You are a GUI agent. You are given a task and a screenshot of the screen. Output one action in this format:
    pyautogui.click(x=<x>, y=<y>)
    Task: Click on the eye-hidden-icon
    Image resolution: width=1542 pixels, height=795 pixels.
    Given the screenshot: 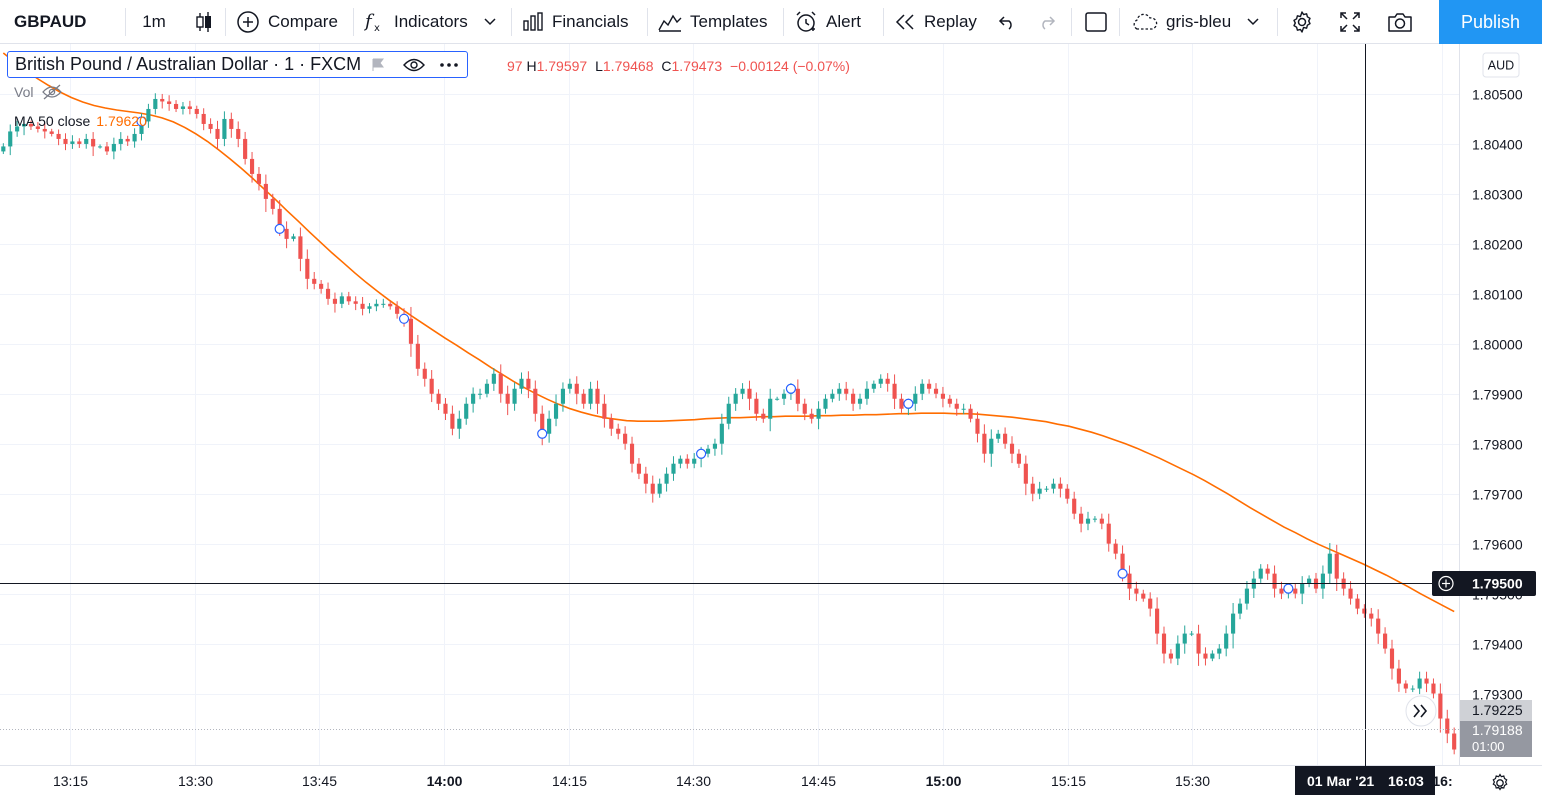 What is the action you would take?
    pyautogui.click(x=52, y=92)
    